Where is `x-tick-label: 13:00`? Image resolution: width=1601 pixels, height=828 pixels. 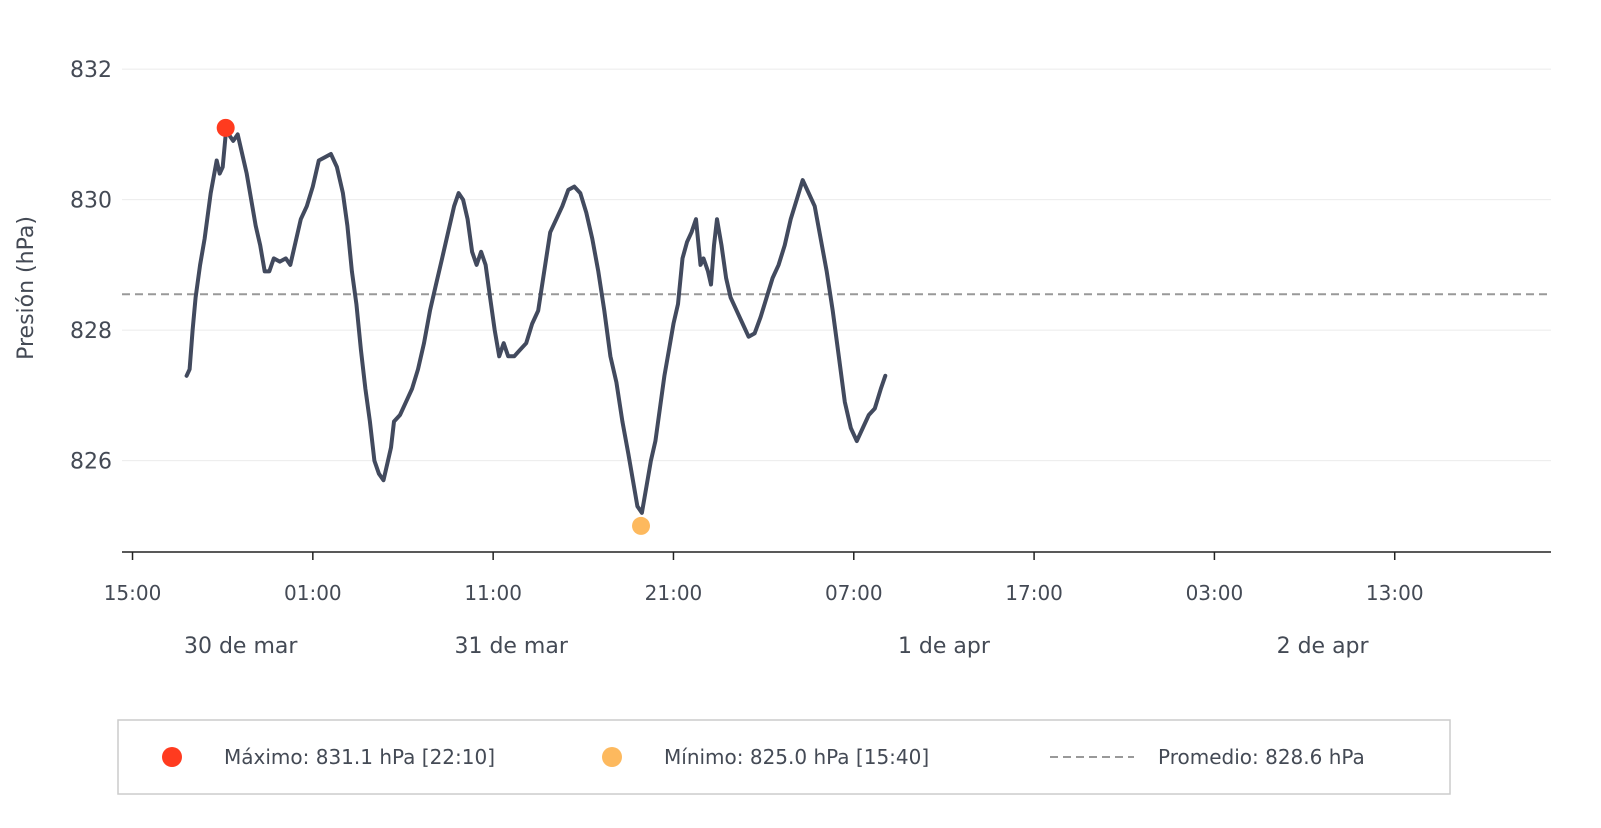
x-tick-label: 13:00 is located at coordinates (1395, 593).